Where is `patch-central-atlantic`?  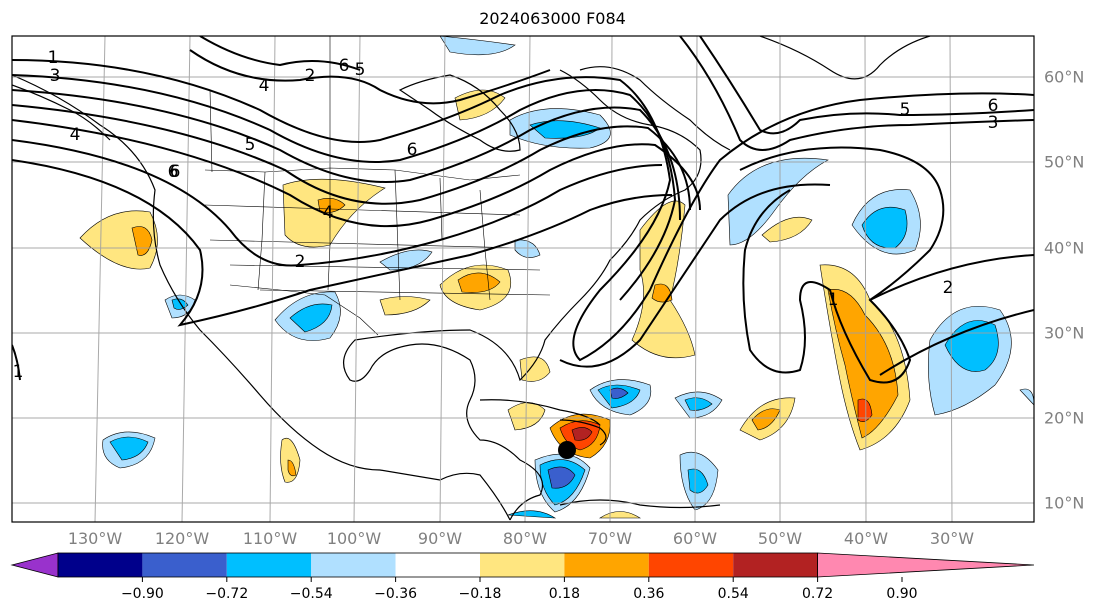
patch-central-atlantic is located at coordinates (787, 229).